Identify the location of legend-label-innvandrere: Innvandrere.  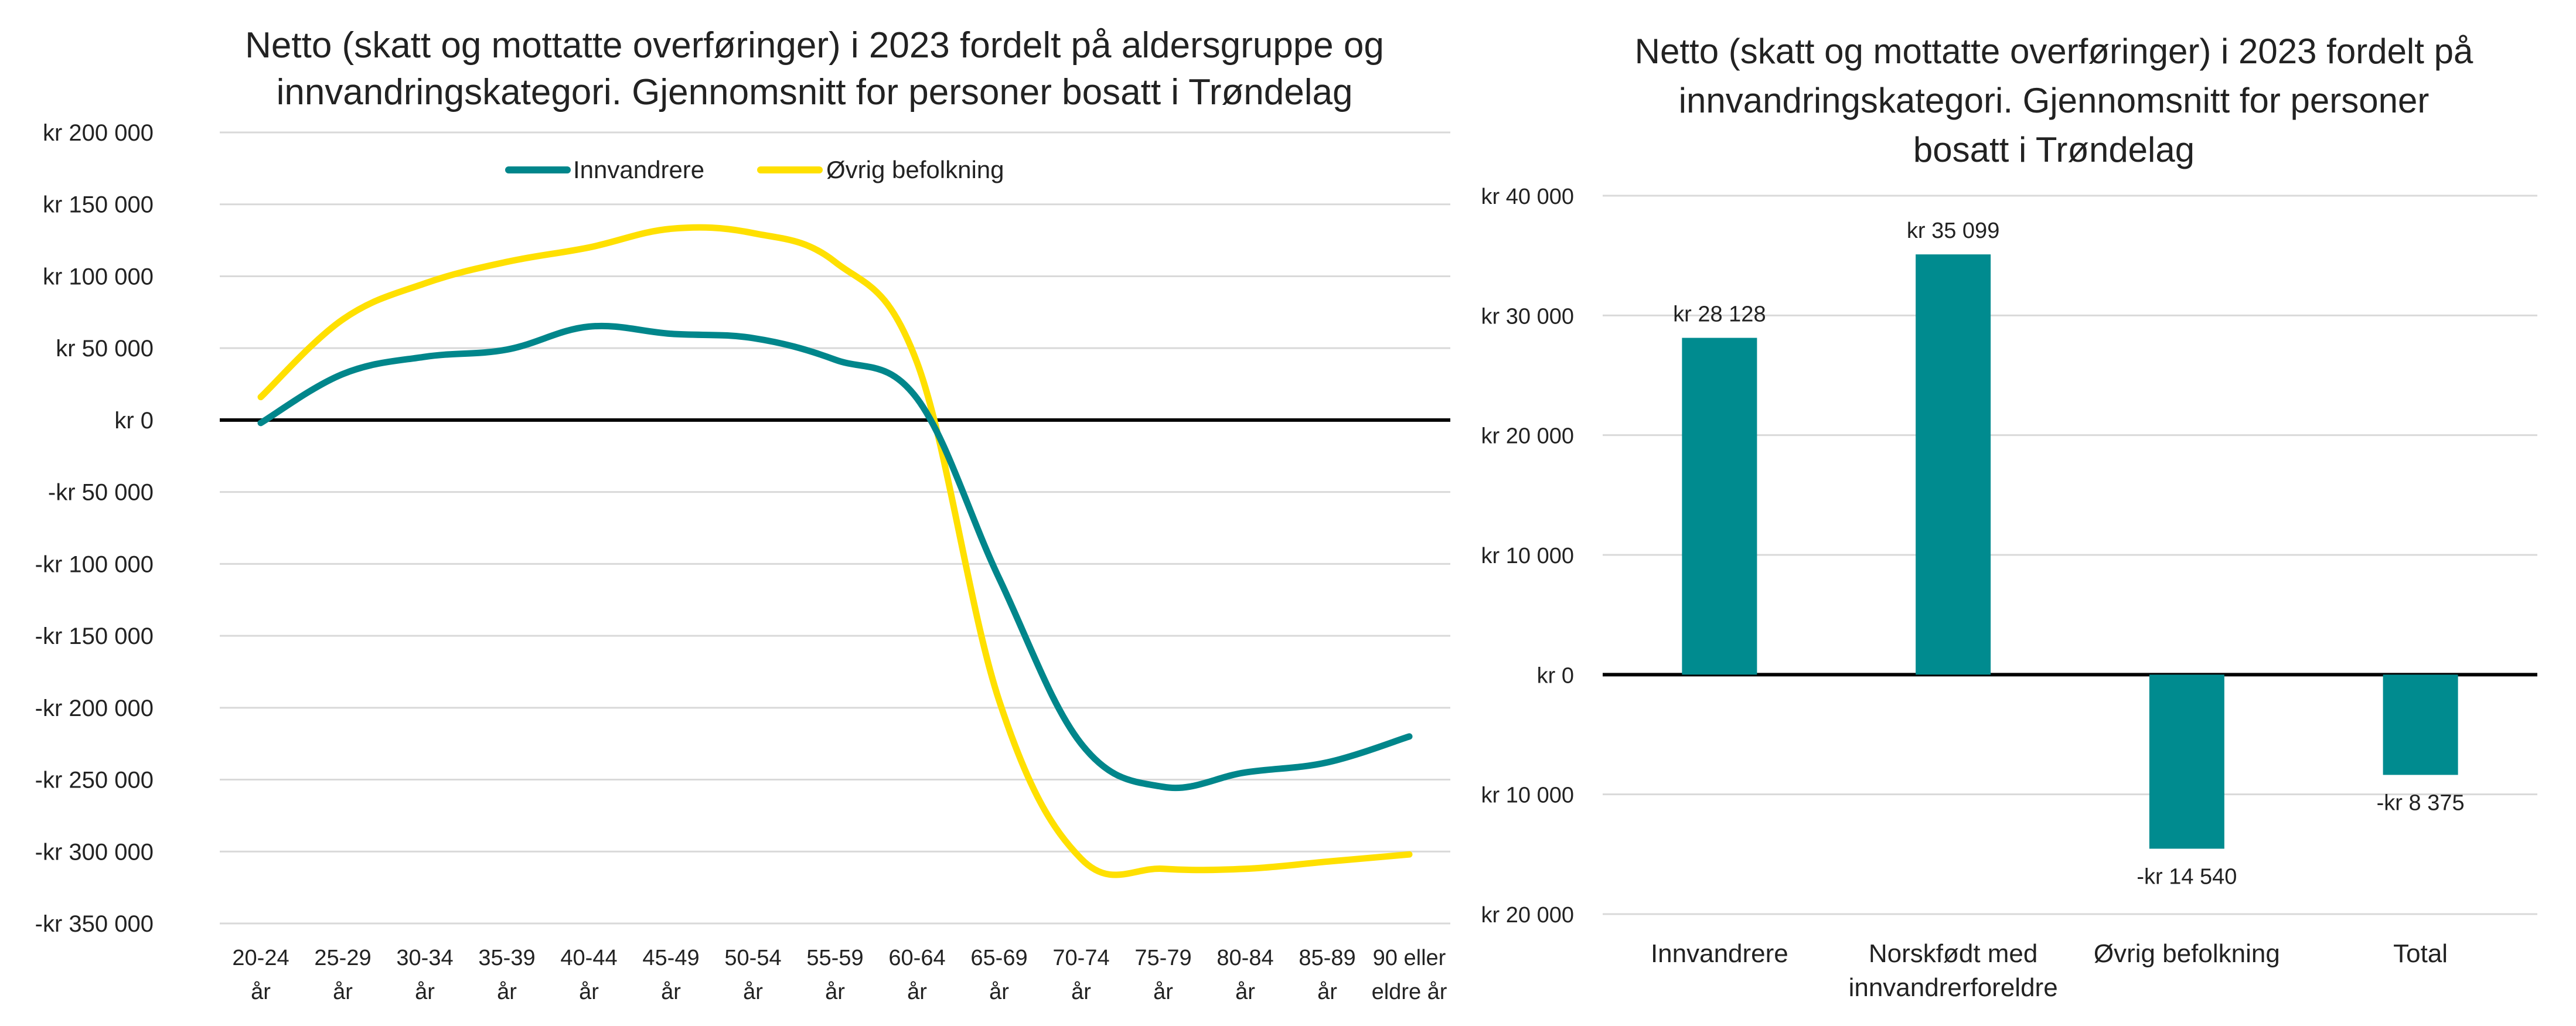
(638, 169).